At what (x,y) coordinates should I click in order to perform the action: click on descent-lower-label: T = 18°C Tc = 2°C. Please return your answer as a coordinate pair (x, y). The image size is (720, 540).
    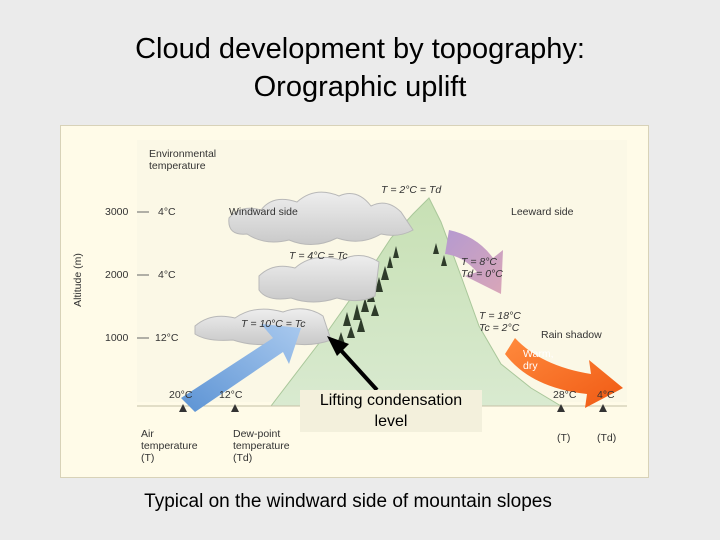
    Looking at the image, I should click on (500, 322).